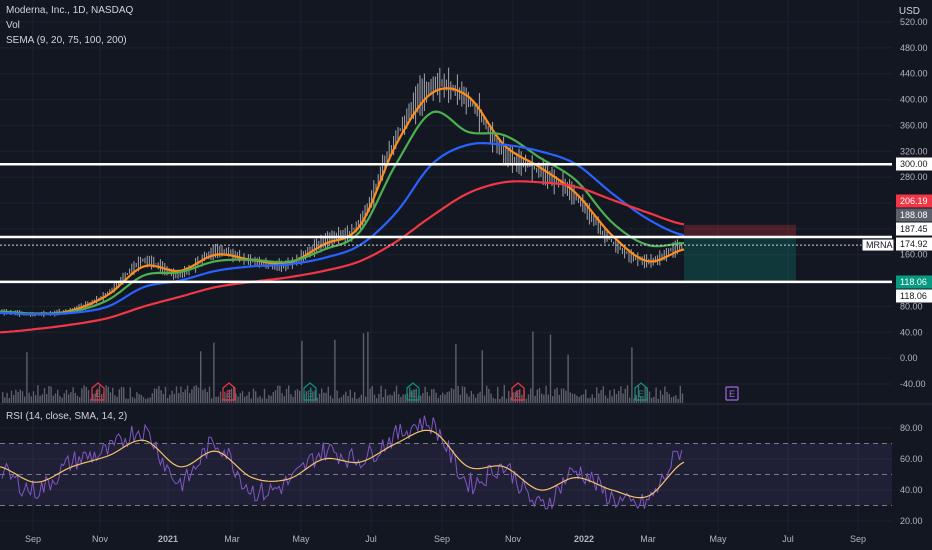  I want to click on price-tick-label: 520.00, so click(914, 22).